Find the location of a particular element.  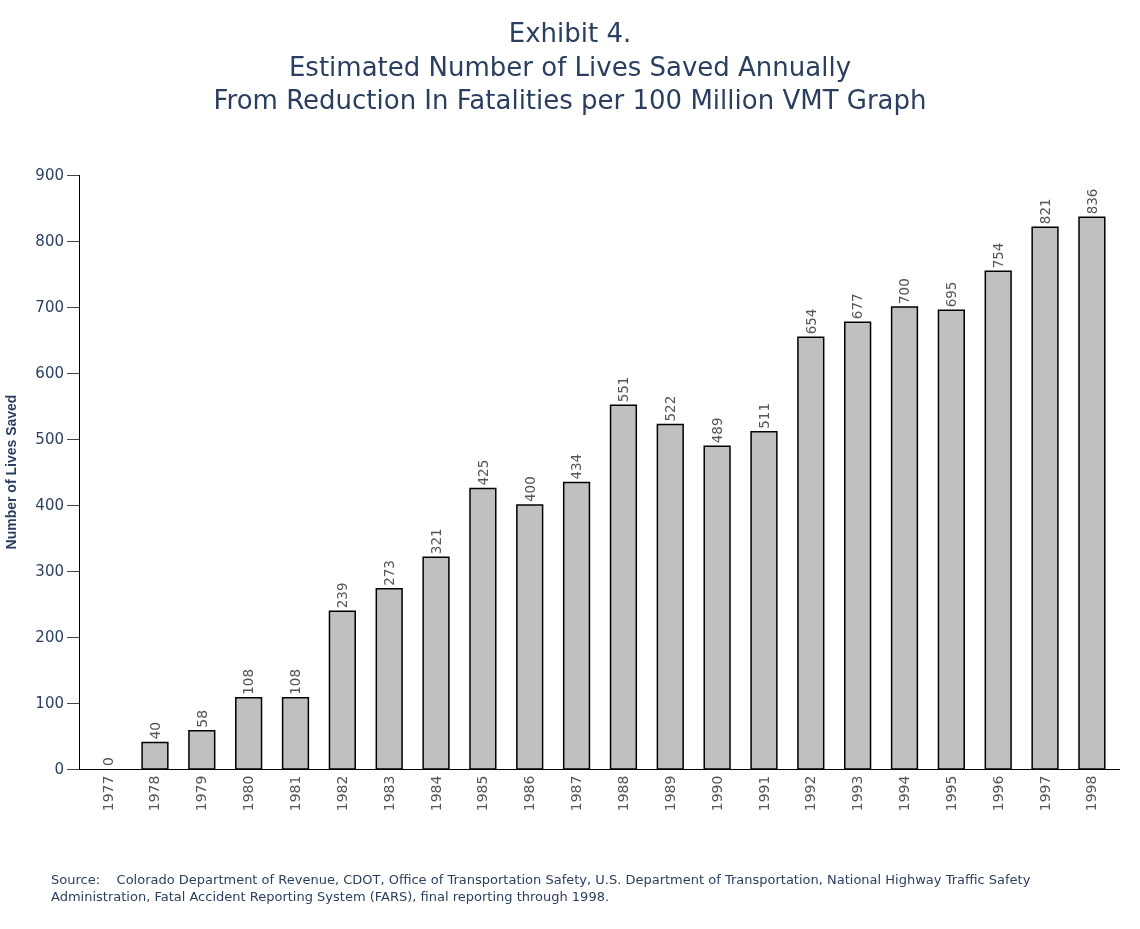

data-label: 400 is located at coordinates (529, 489).